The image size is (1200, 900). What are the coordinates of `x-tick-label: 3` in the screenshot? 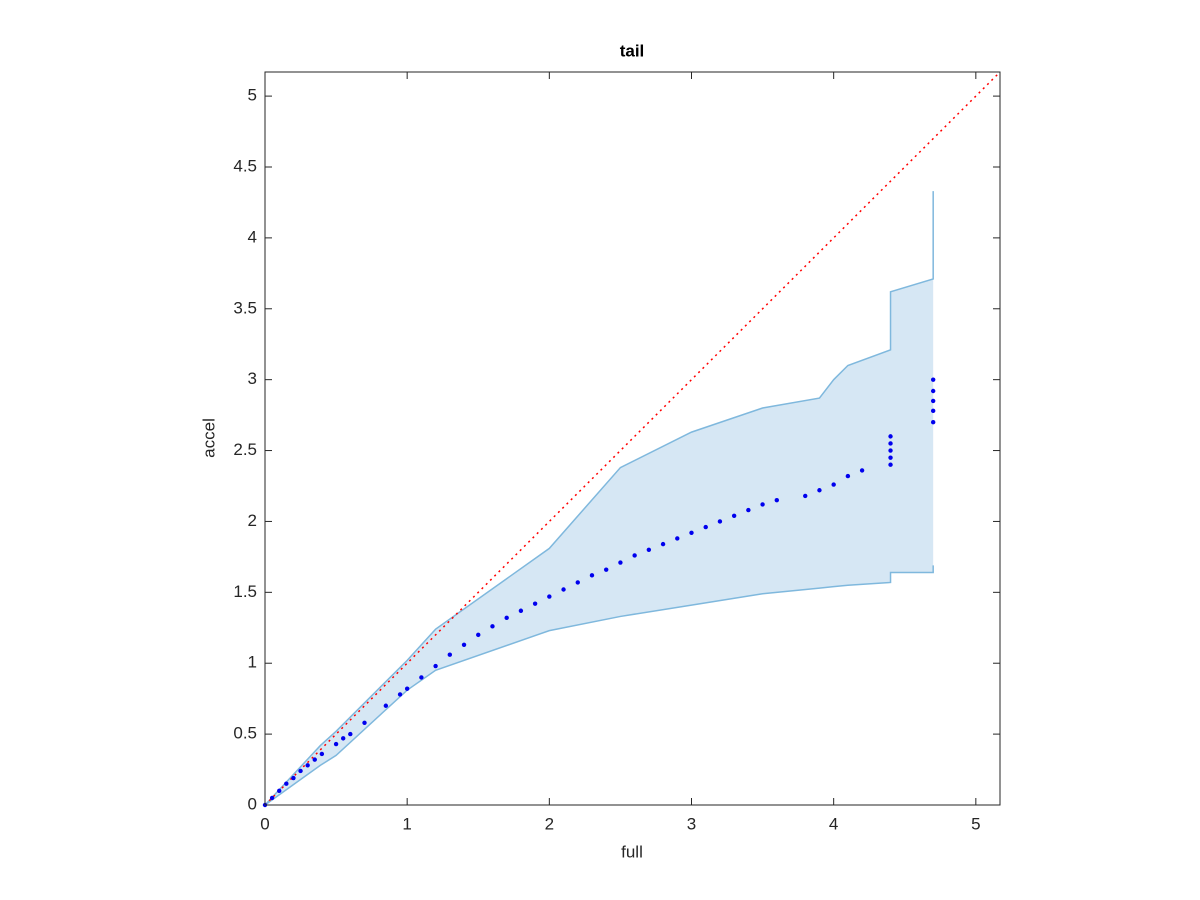 It's located at (691, 823).